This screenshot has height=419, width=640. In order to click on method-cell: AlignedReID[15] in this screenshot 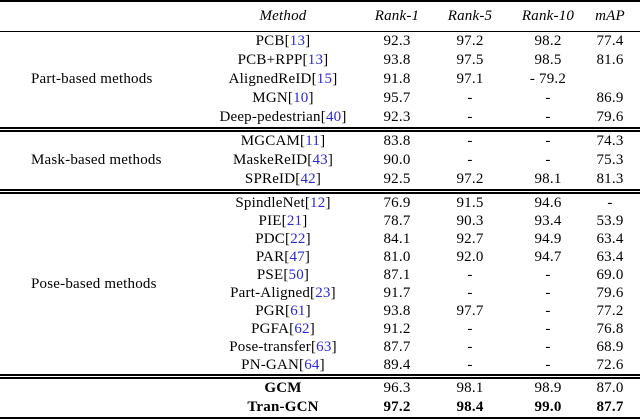, I will do `click(283, 79)`.